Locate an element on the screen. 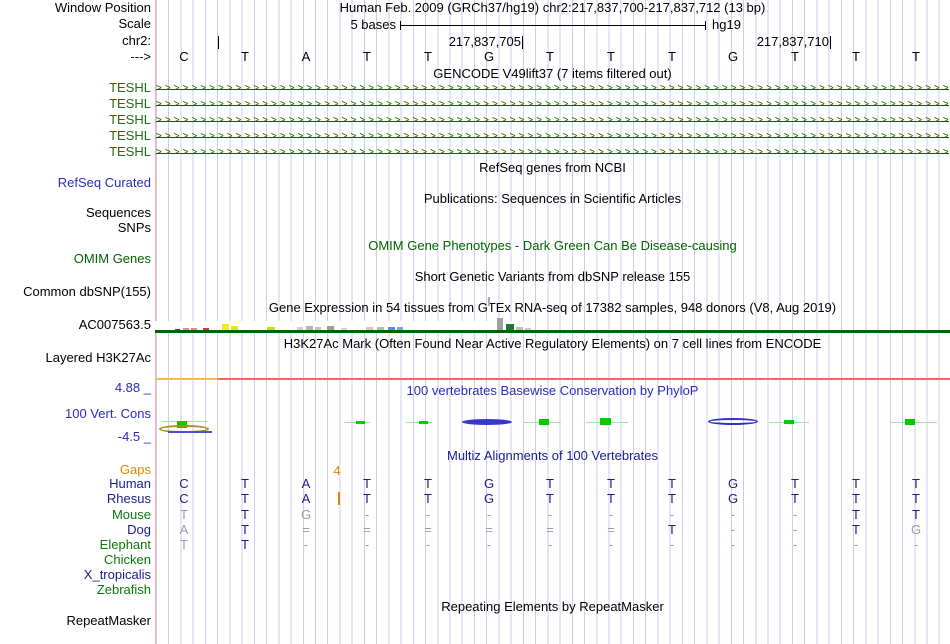 The image size is (950, 644). snps-label: SNPs is located at coordinates (134, 227).